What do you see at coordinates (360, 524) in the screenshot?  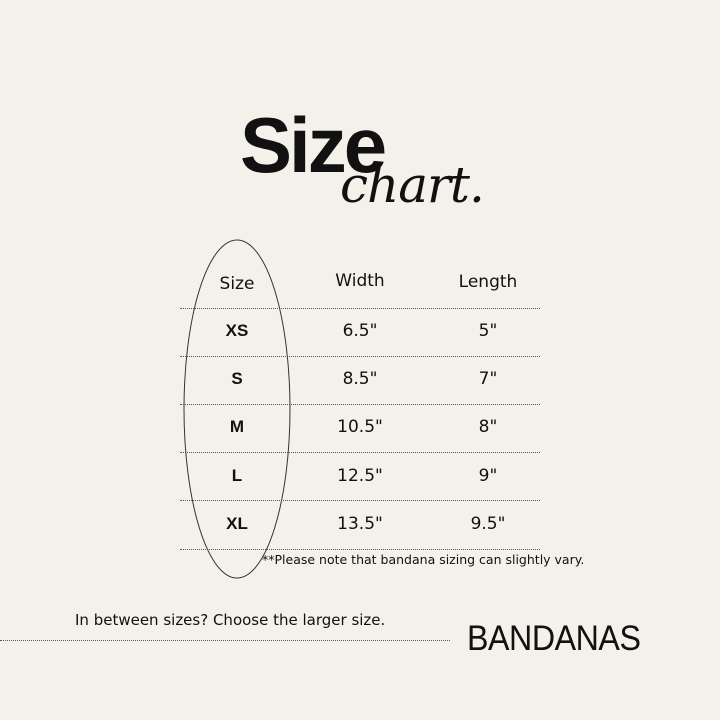 I see `width-cell: 13.5"` at bounding box center [360, 524].